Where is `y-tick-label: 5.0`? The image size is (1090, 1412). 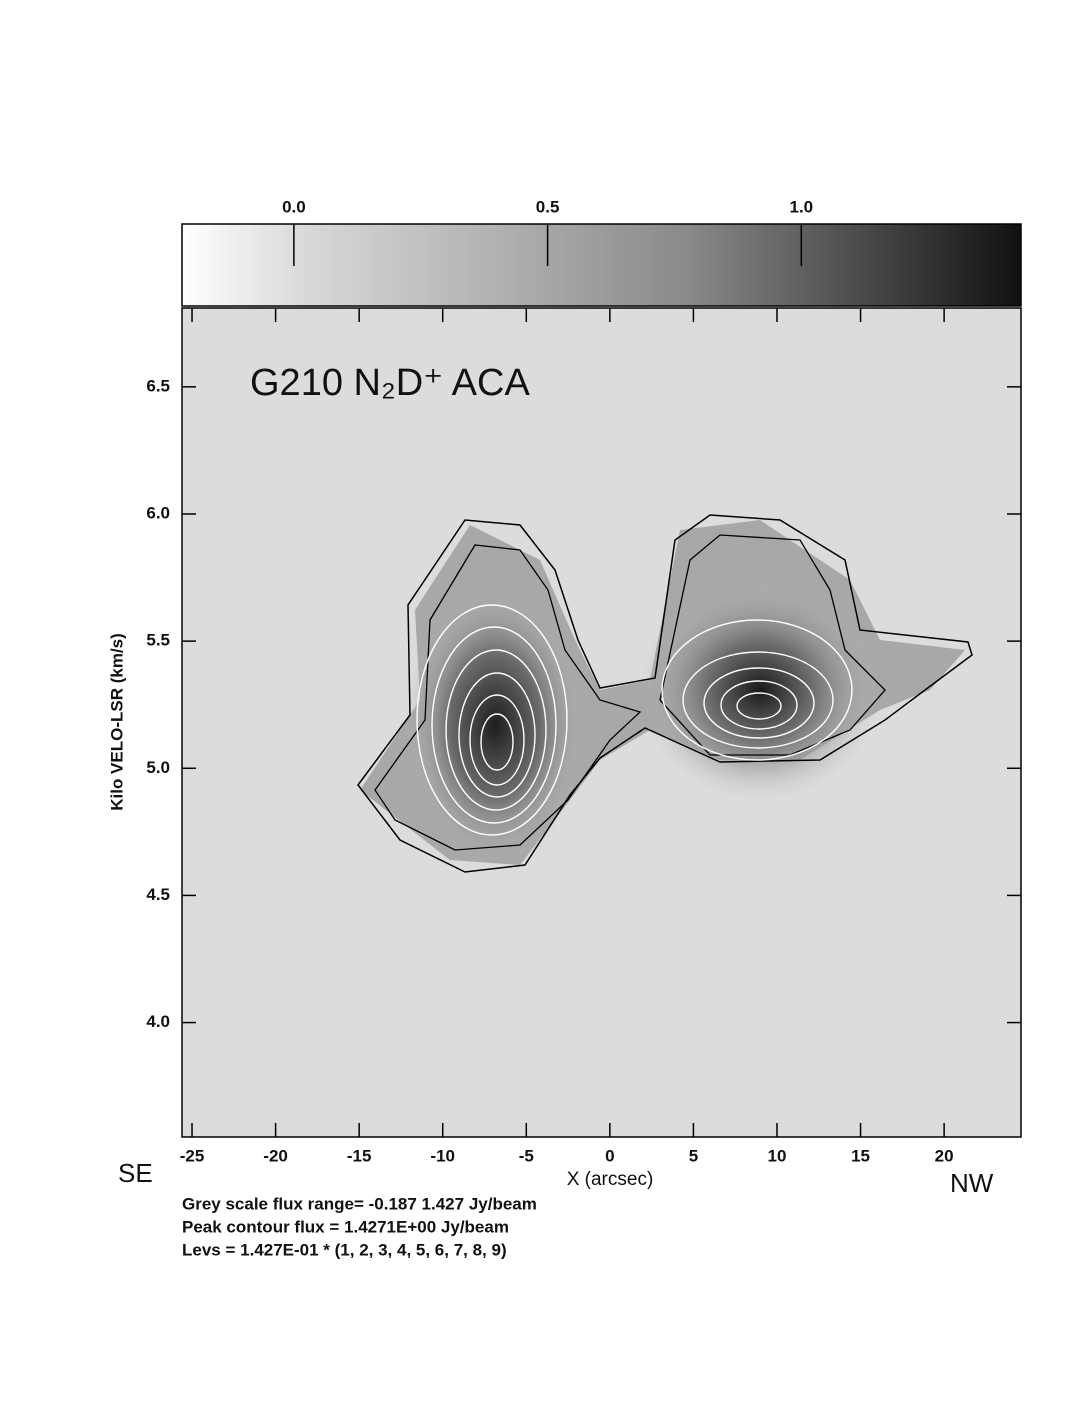 y-tick-label: 5.0 is located at coordinates (158, 767).